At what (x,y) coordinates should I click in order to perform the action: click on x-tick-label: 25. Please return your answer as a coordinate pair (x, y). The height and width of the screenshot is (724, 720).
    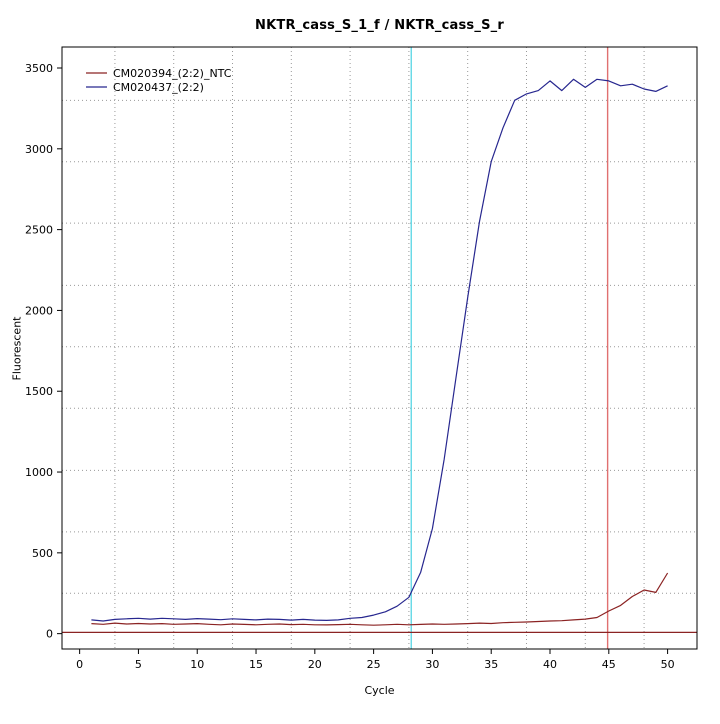
    Looking at the image, I should click on (374, 664).